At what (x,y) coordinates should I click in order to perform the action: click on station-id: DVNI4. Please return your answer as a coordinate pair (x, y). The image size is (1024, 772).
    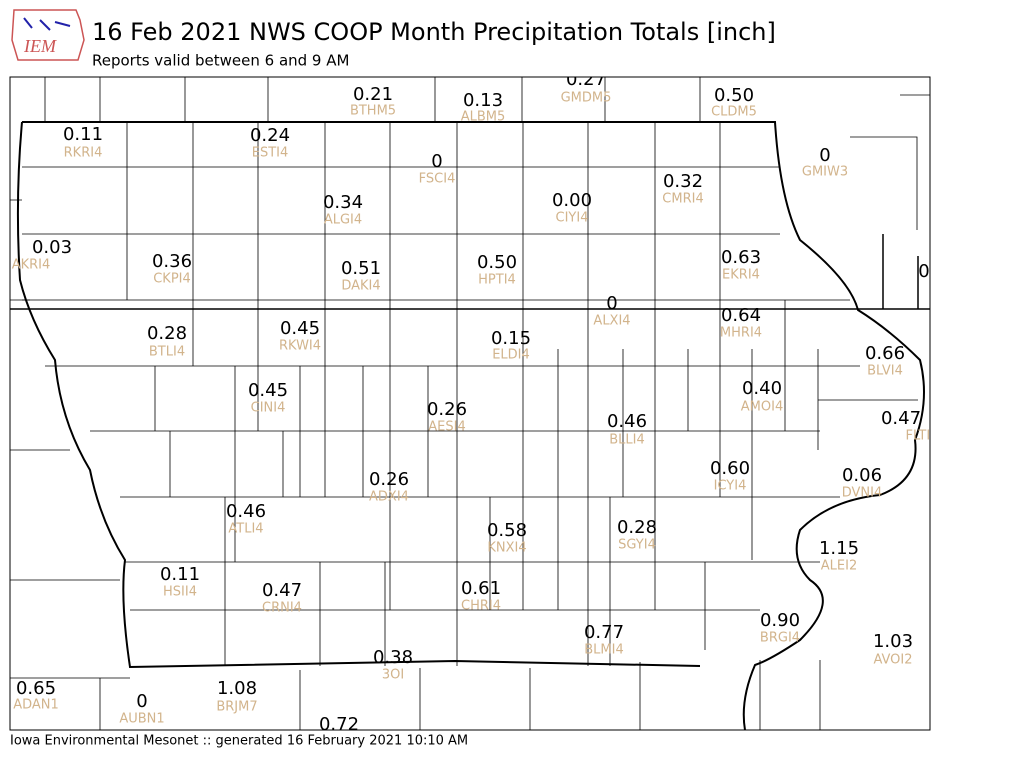
    Looking at the image, I should click on (862, 493).